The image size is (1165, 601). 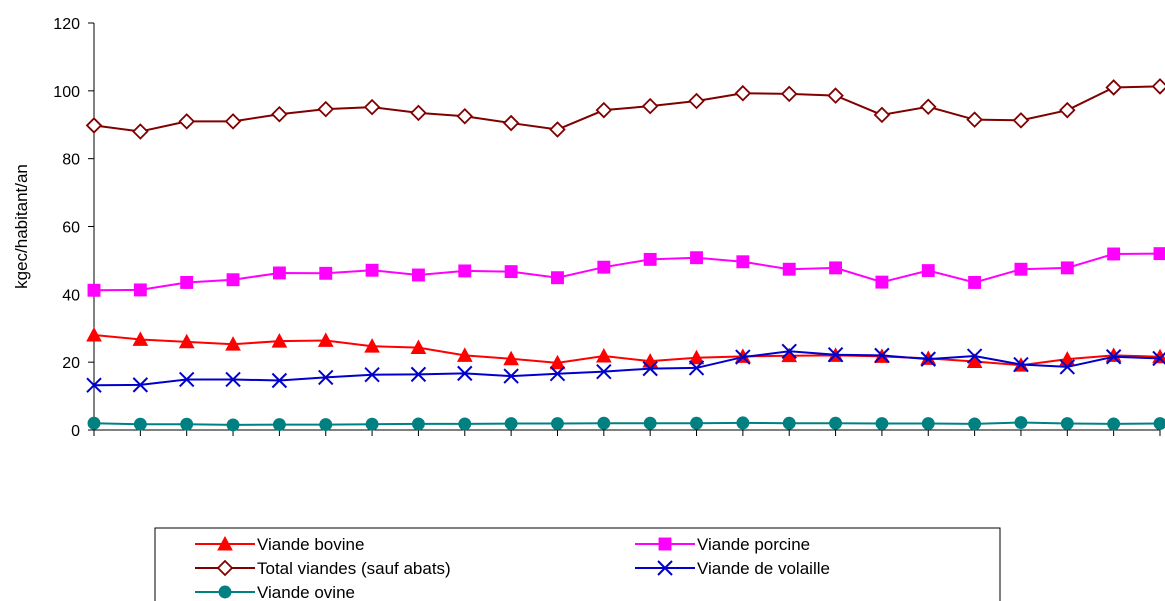 What do you see at coordinates (71, 160) in the screenshot?
I see `y-tick-label: 80` at bounding box center [71, 160].